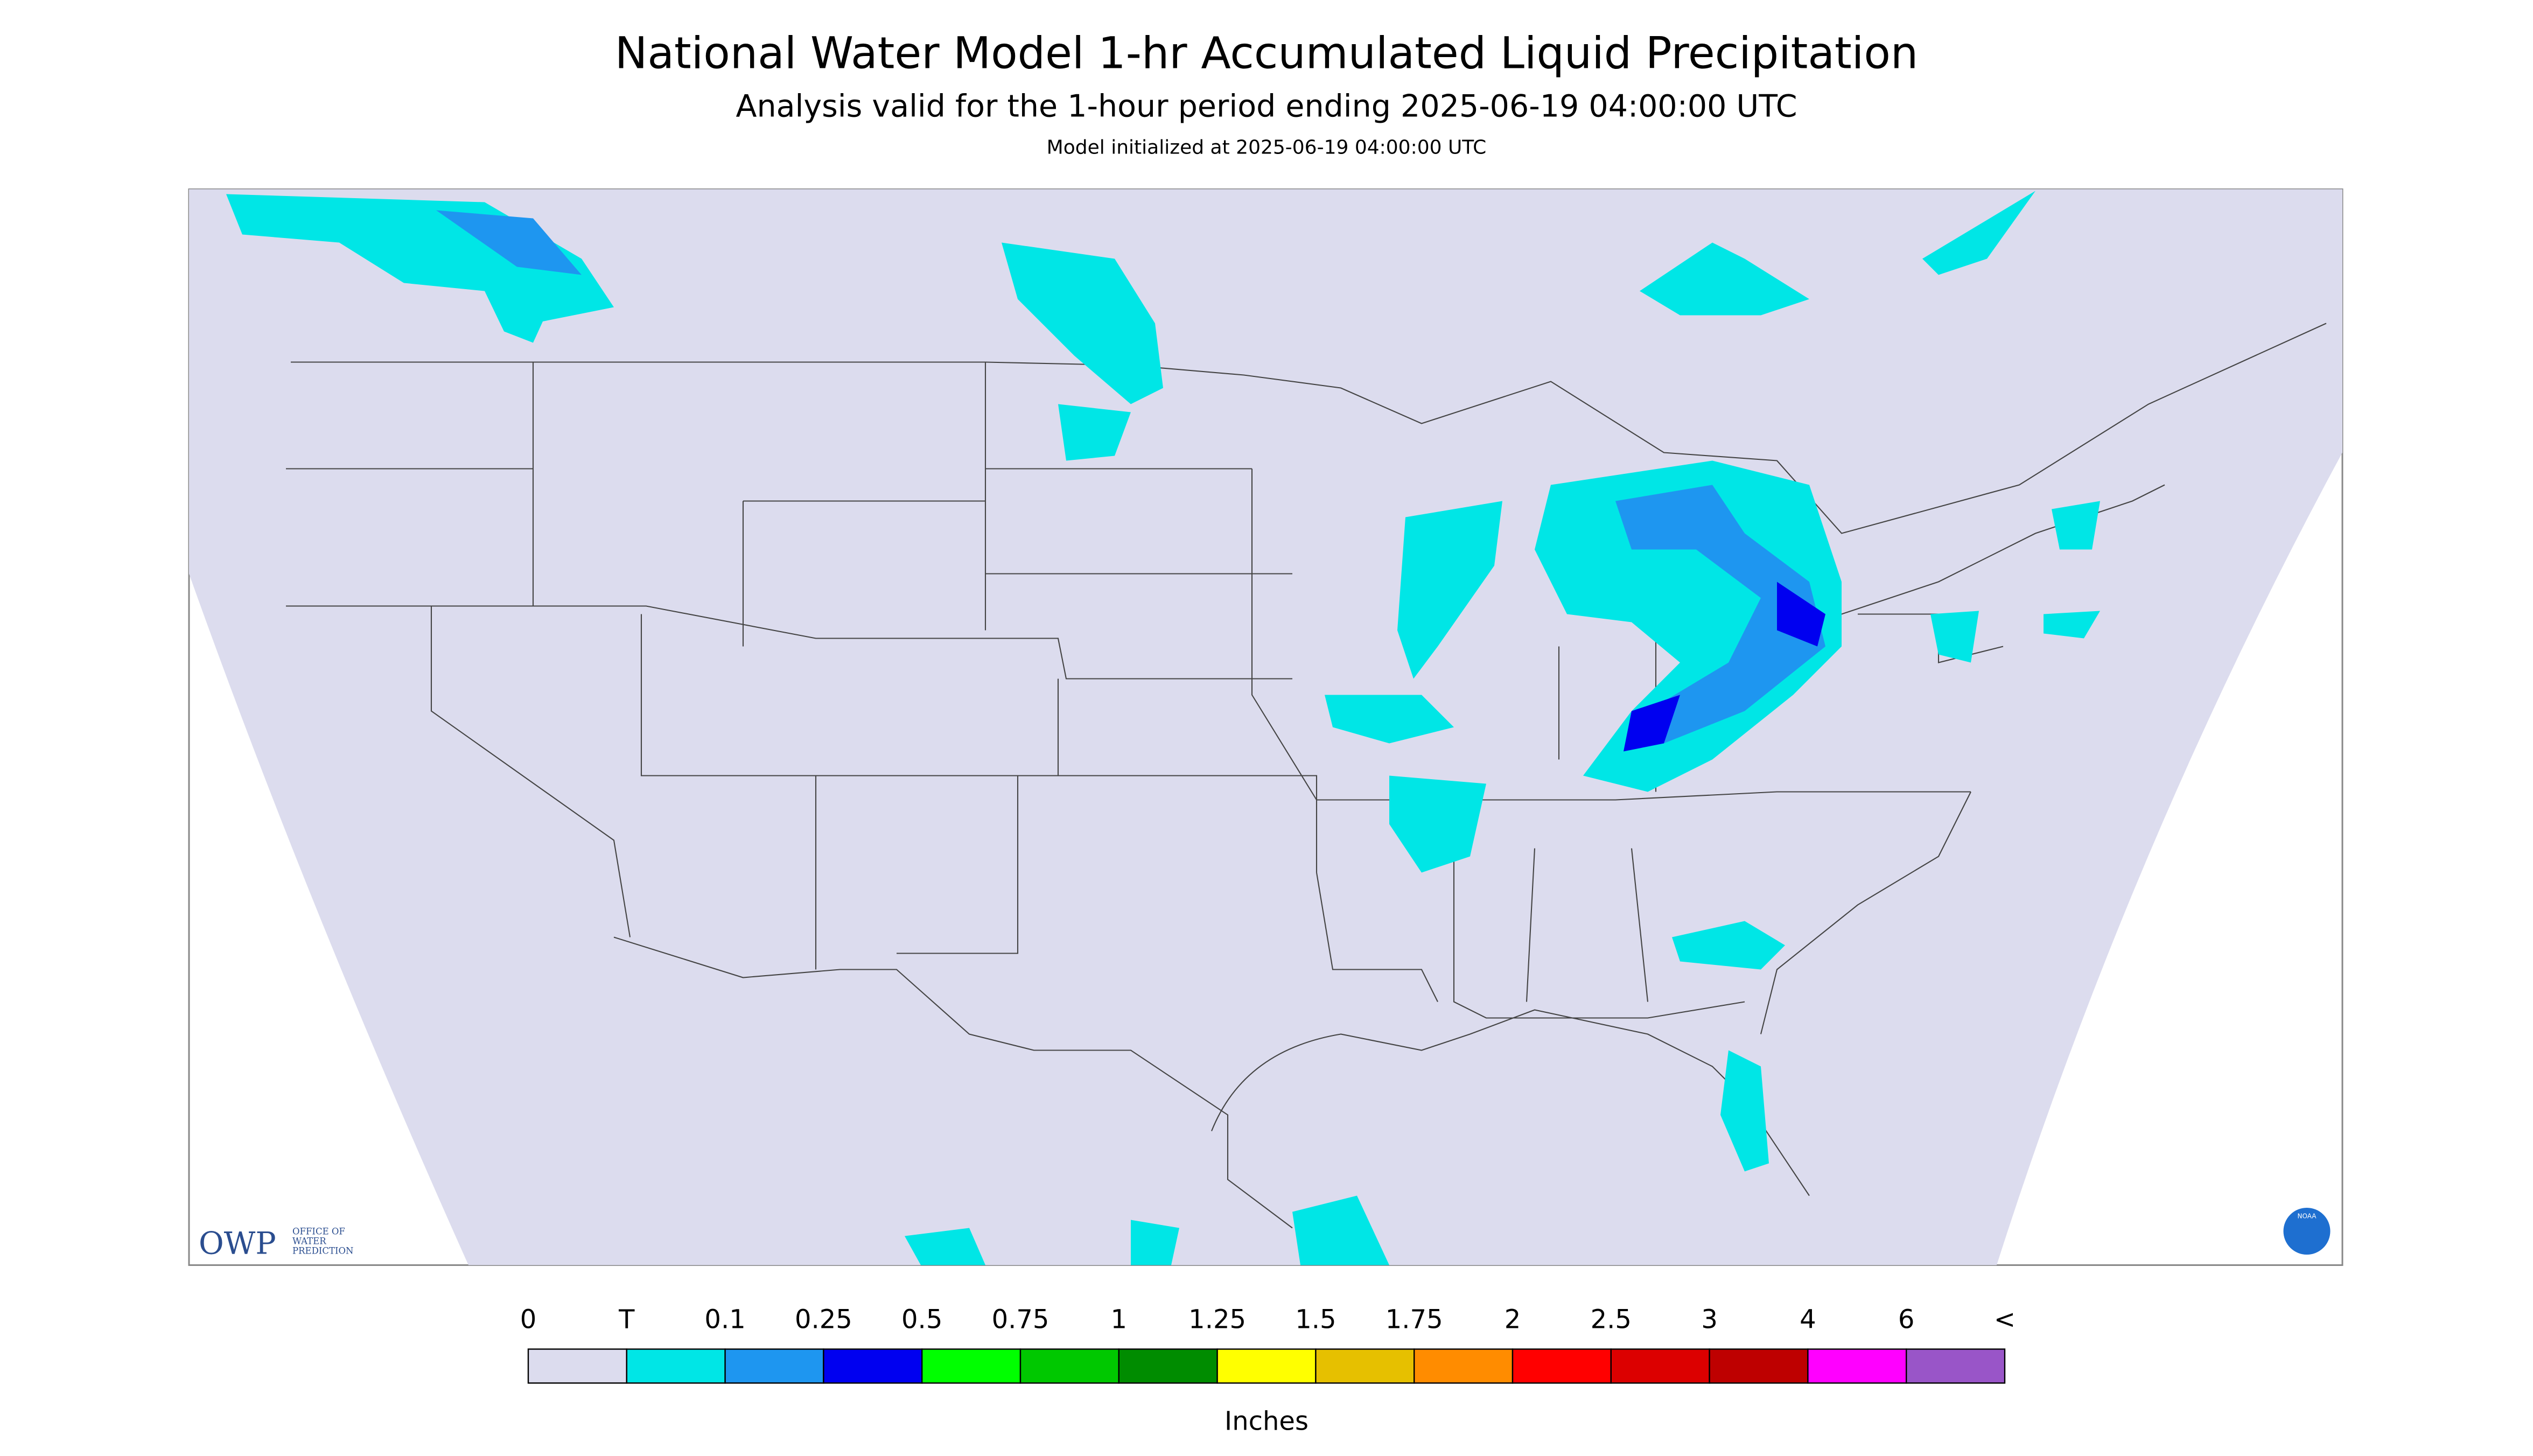  What do you see at coordinates (1266, 1421) in the screenshot?
I see `legend-unit: Inches` at bounding box center [1266, 1421].